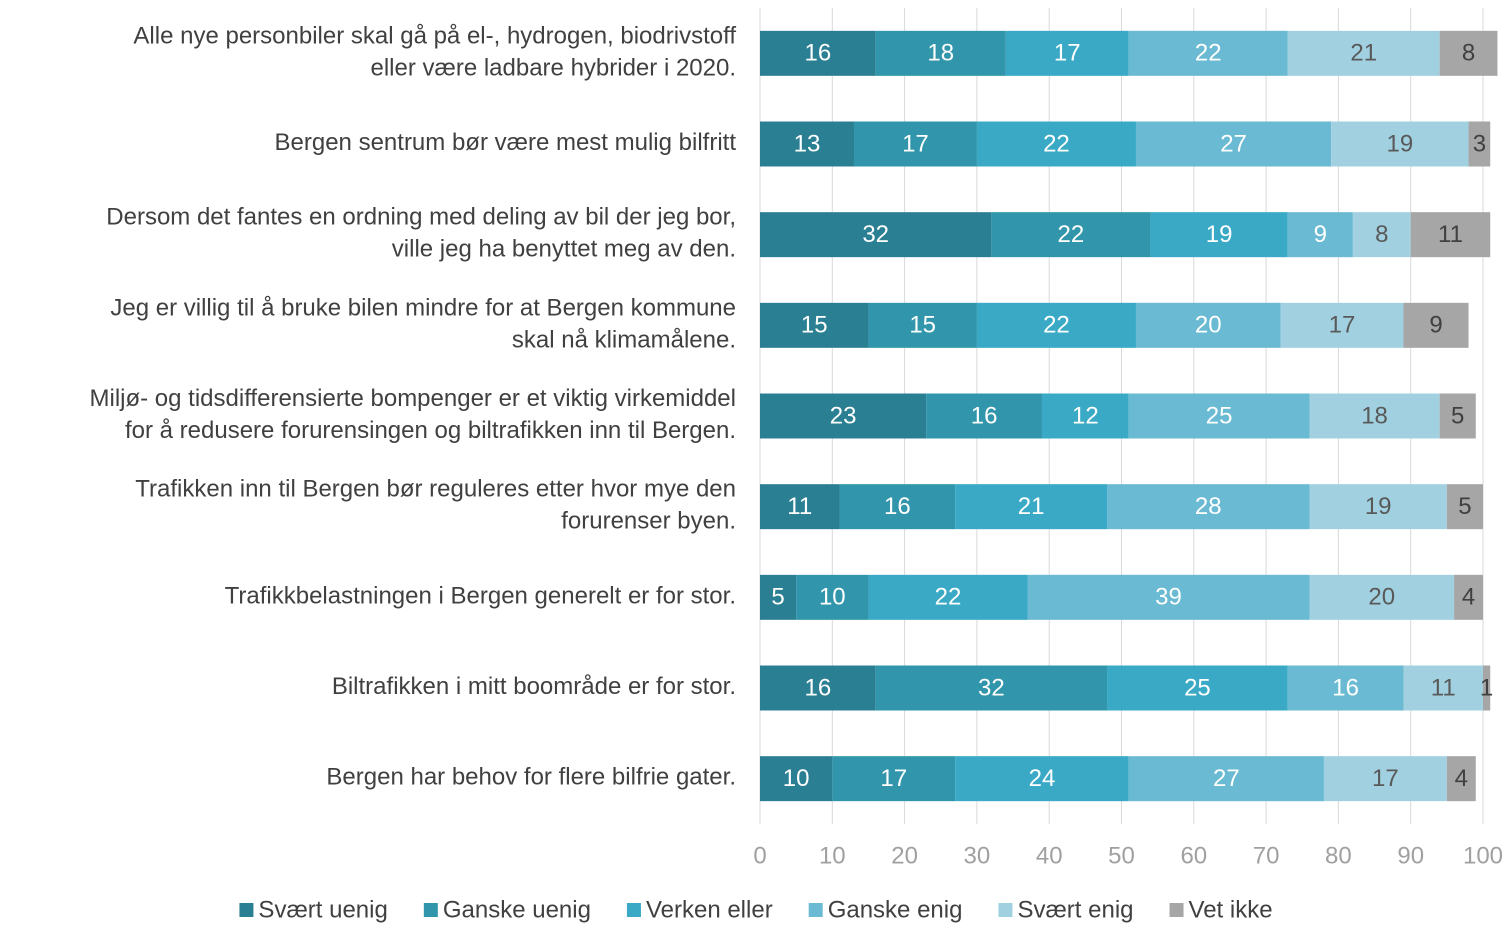 Image resolution: width=1512 pixels, height=925 pixels. I want to click on data-label: 18, so click(940, 53).